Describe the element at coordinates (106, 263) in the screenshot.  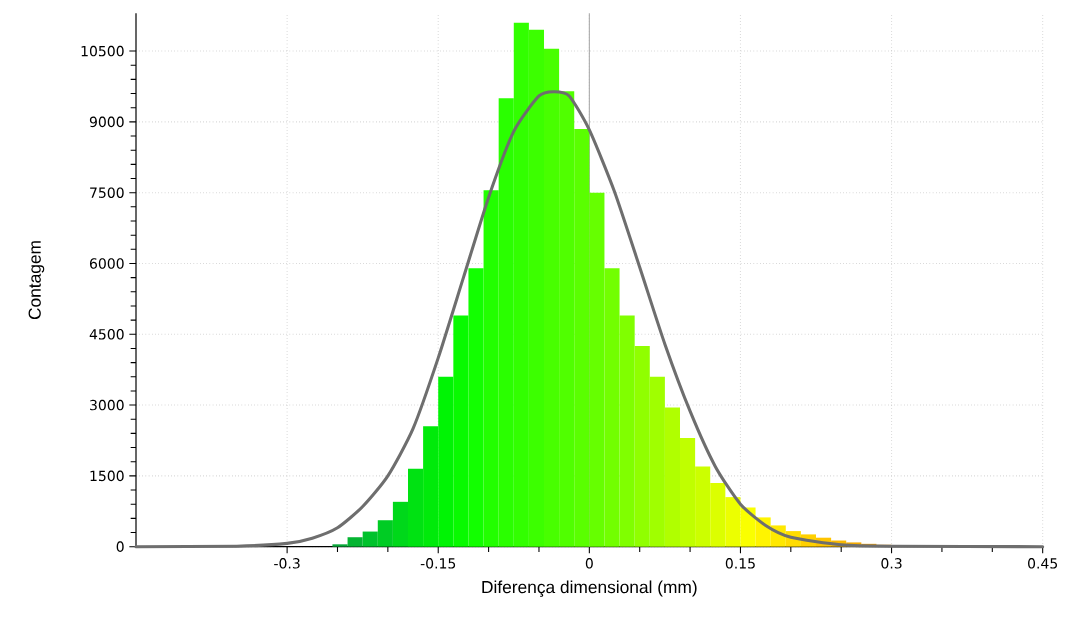
I see `y-tick-label: 6000` at that location.